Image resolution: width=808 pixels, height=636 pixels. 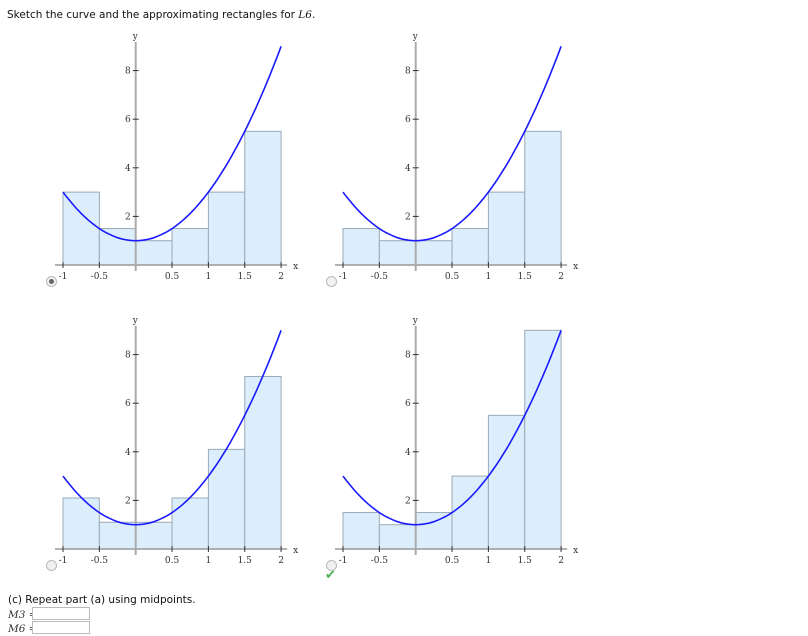 I want to click on correct-check-icon: ✔, so click(x=330, y=575).